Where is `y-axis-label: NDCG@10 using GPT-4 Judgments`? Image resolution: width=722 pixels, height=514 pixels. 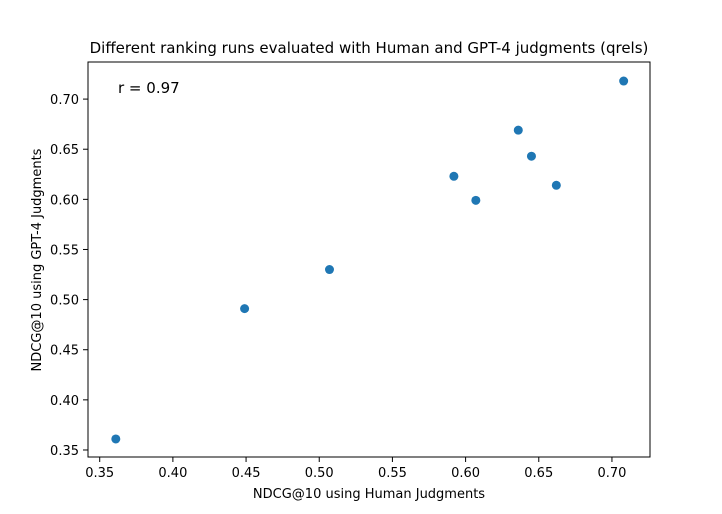
y-axis-label: NDCG@10 using GPT-4 Judgments is located at coordinates (37, 259).